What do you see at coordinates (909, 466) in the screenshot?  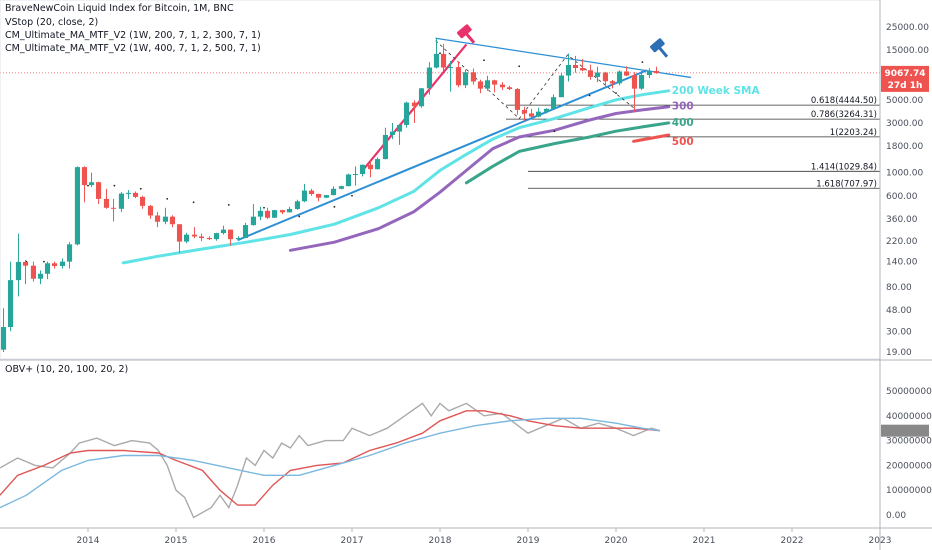 I see `obv-tick-label: 20000000.00` at bounding box center [909, 466].